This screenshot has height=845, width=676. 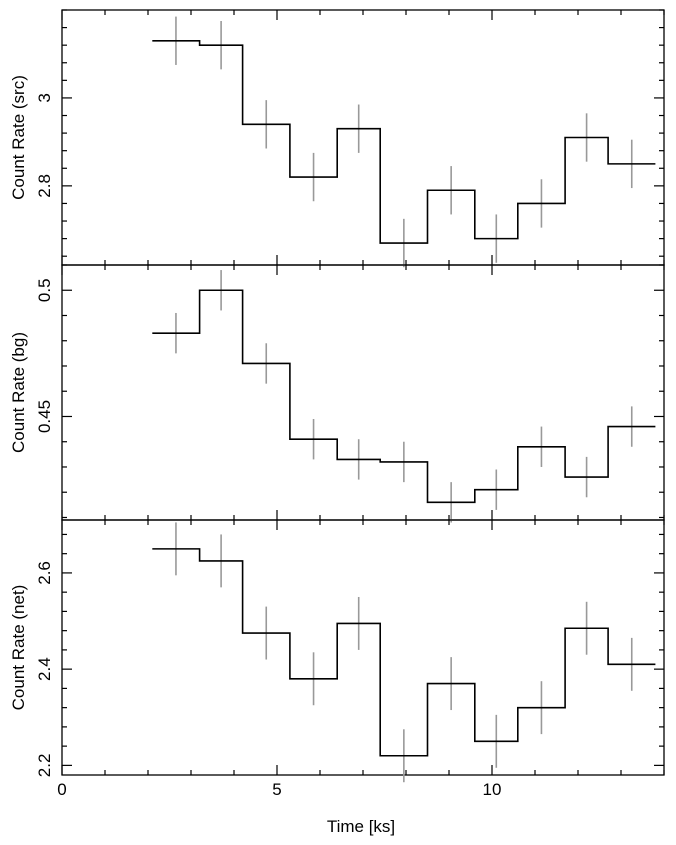 What do you see at coordinates (44, 97) in the screenshot?
I see `y-tick-label: 3` at bounding box center [44, 97].